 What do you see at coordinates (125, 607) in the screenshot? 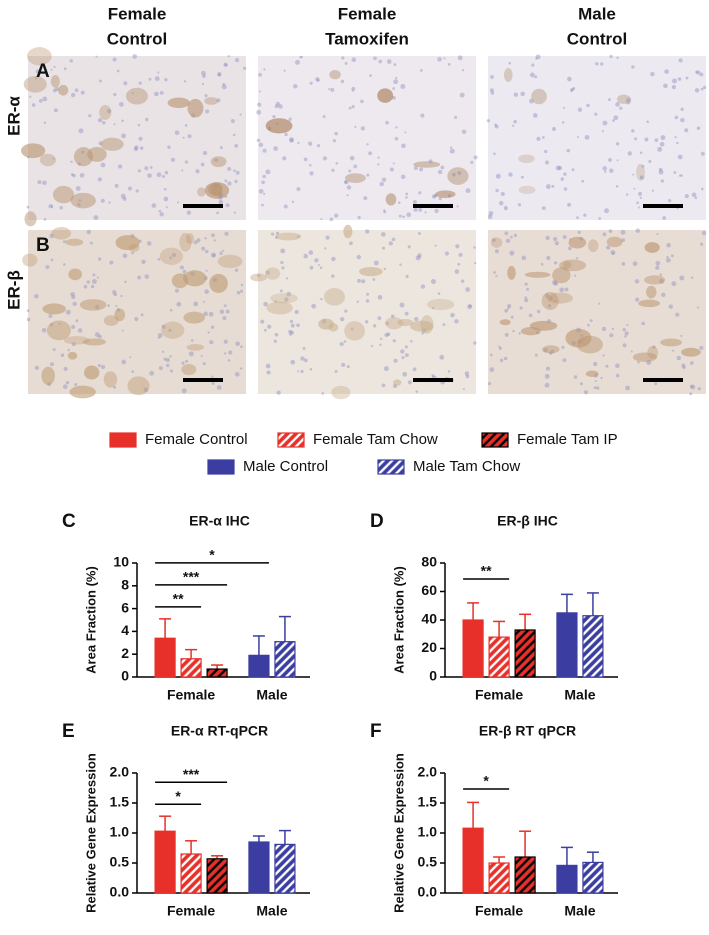
I see `y-tick-label: 6` at bounding box center [125, 607].